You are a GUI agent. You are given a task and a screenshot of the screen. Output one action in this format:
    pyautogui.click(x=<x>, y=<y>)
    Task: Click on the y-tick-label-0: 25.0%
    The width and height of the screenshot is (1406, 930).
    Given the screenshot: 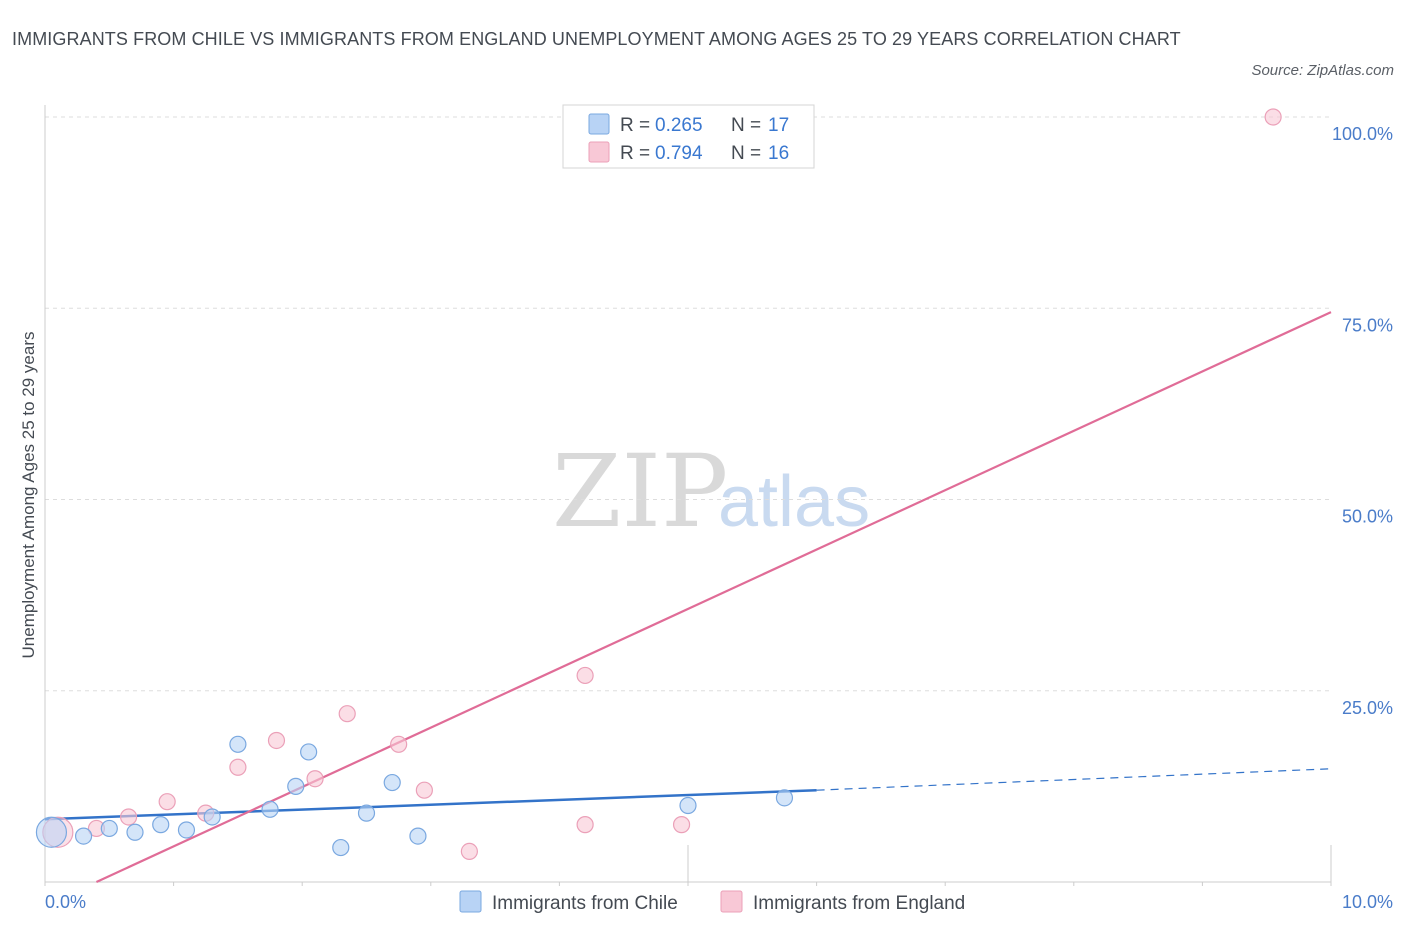 What is the action you would take?
    pyautogui.click(x=1367, y=708)
    